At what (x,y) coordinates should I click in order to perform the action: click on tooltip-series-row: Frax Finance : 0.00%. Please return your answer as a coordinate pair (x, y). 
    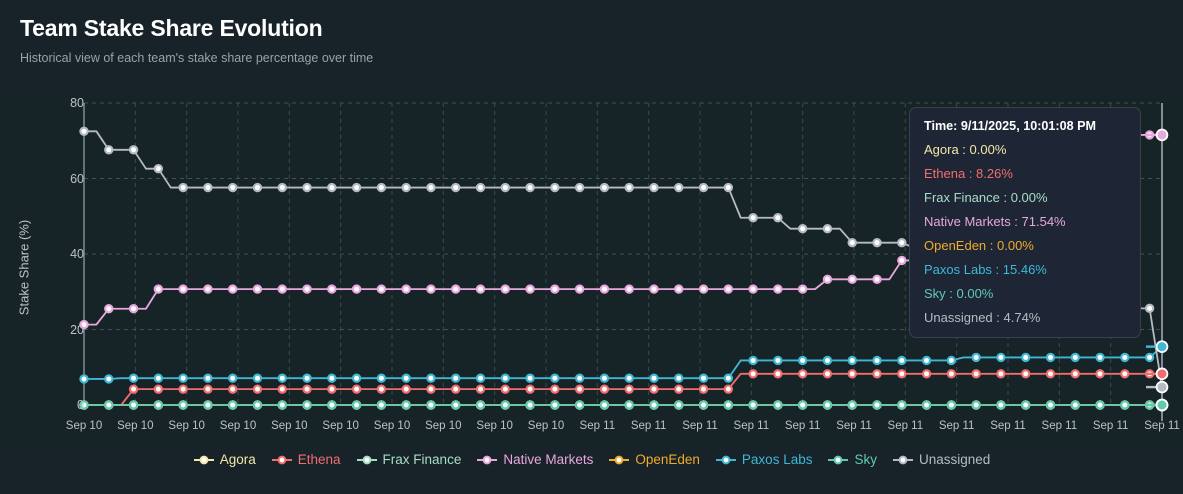
    Looking at the image, I should click on (986, 197).